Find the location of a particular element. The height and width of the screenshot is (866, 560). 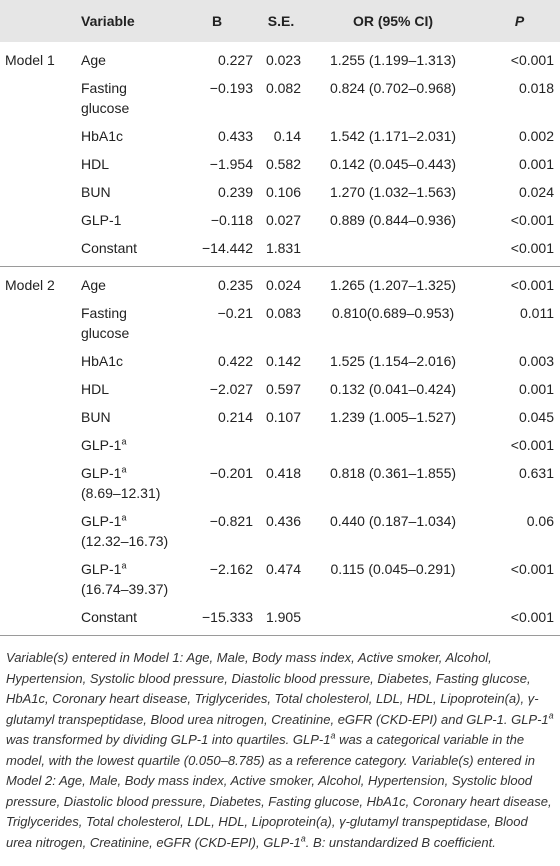

or-cell: 0.889 (0.844–0.936) is located at coordinates (393, 220).